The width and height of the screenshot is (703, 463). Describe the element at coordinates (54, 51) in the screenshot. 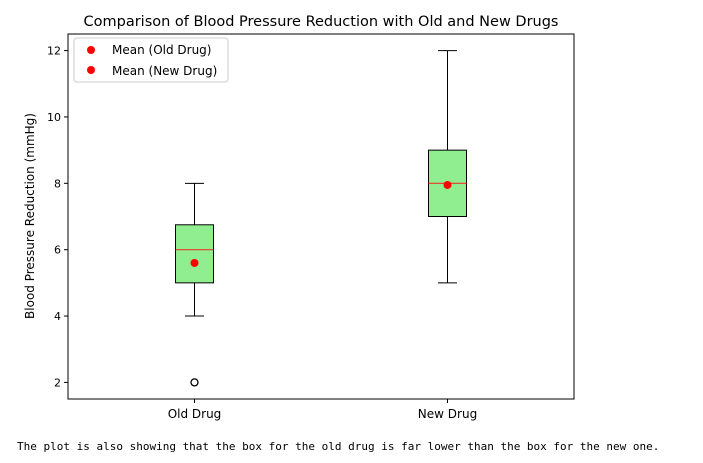

I see `y-tick-label: 12` at that location.